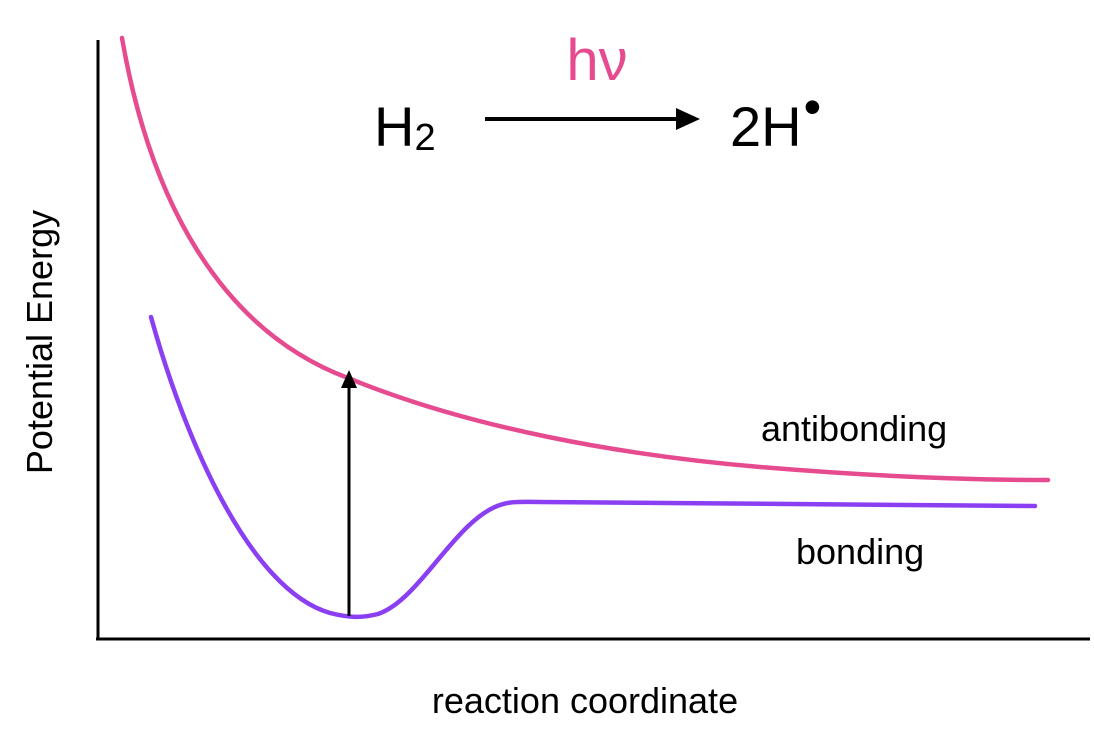  Describe the element at coordinates (349, 379) in the screenshot. I see `excitation-arrowhead` at that location.